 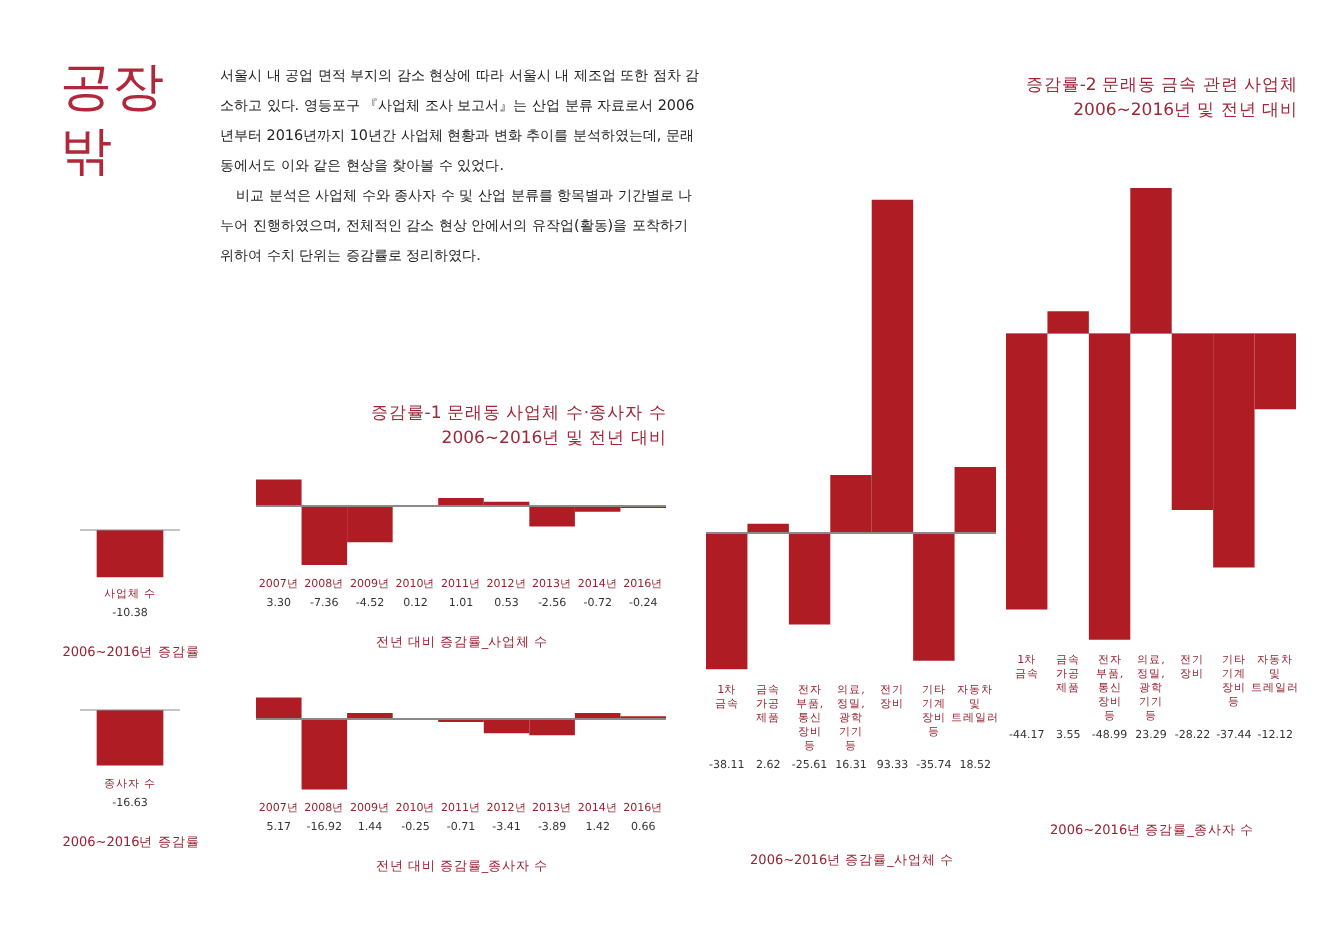 I want to click on chart-title: 증감률-1 문래동 사업체 수·종사자 수, so click(x=518, y=414).